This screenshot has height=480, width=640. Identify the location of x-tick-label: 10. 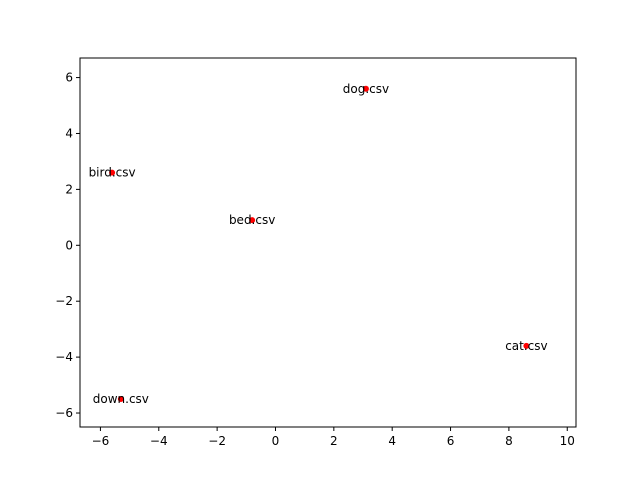
(567, 441).